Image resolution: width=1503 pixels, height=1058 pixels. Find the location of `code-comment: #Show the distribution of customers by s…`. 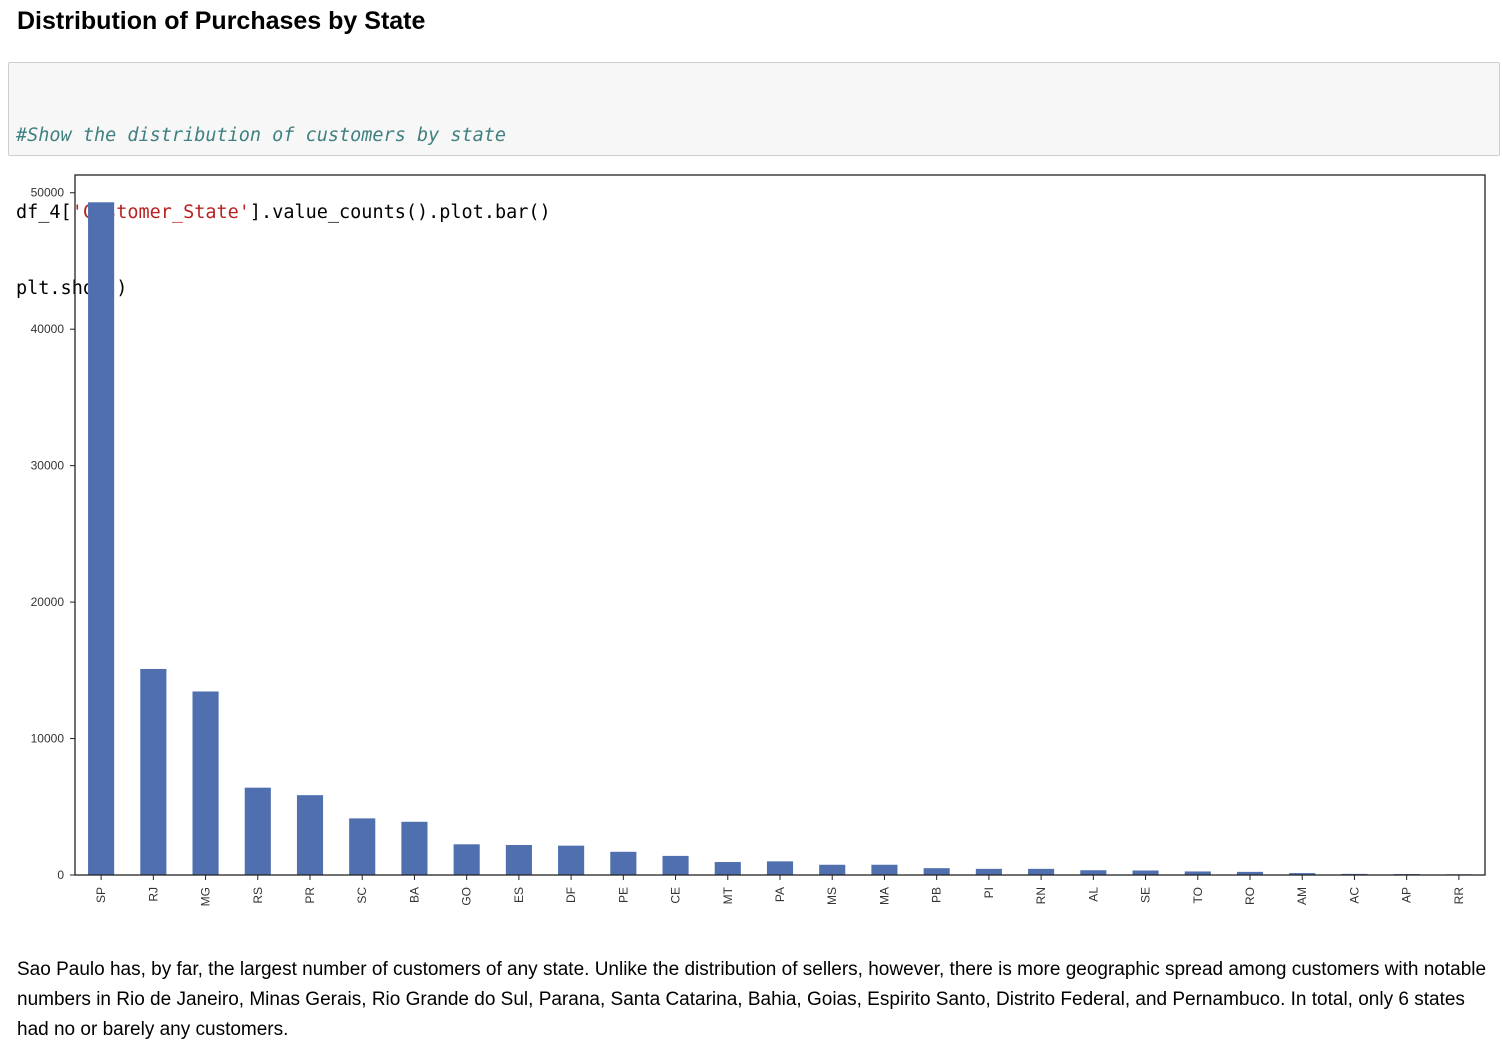

code-comment: #Show the distribution of customers by s… is located at coordinates (261, 135).